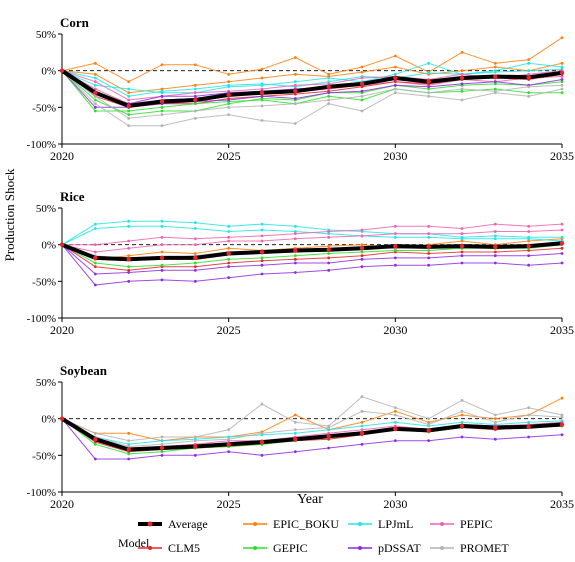 The width and height of the screenshot is (575, 562). Describe the element at coordinates (150, 524) in the screenshot. I see `legend-marker` at that location.